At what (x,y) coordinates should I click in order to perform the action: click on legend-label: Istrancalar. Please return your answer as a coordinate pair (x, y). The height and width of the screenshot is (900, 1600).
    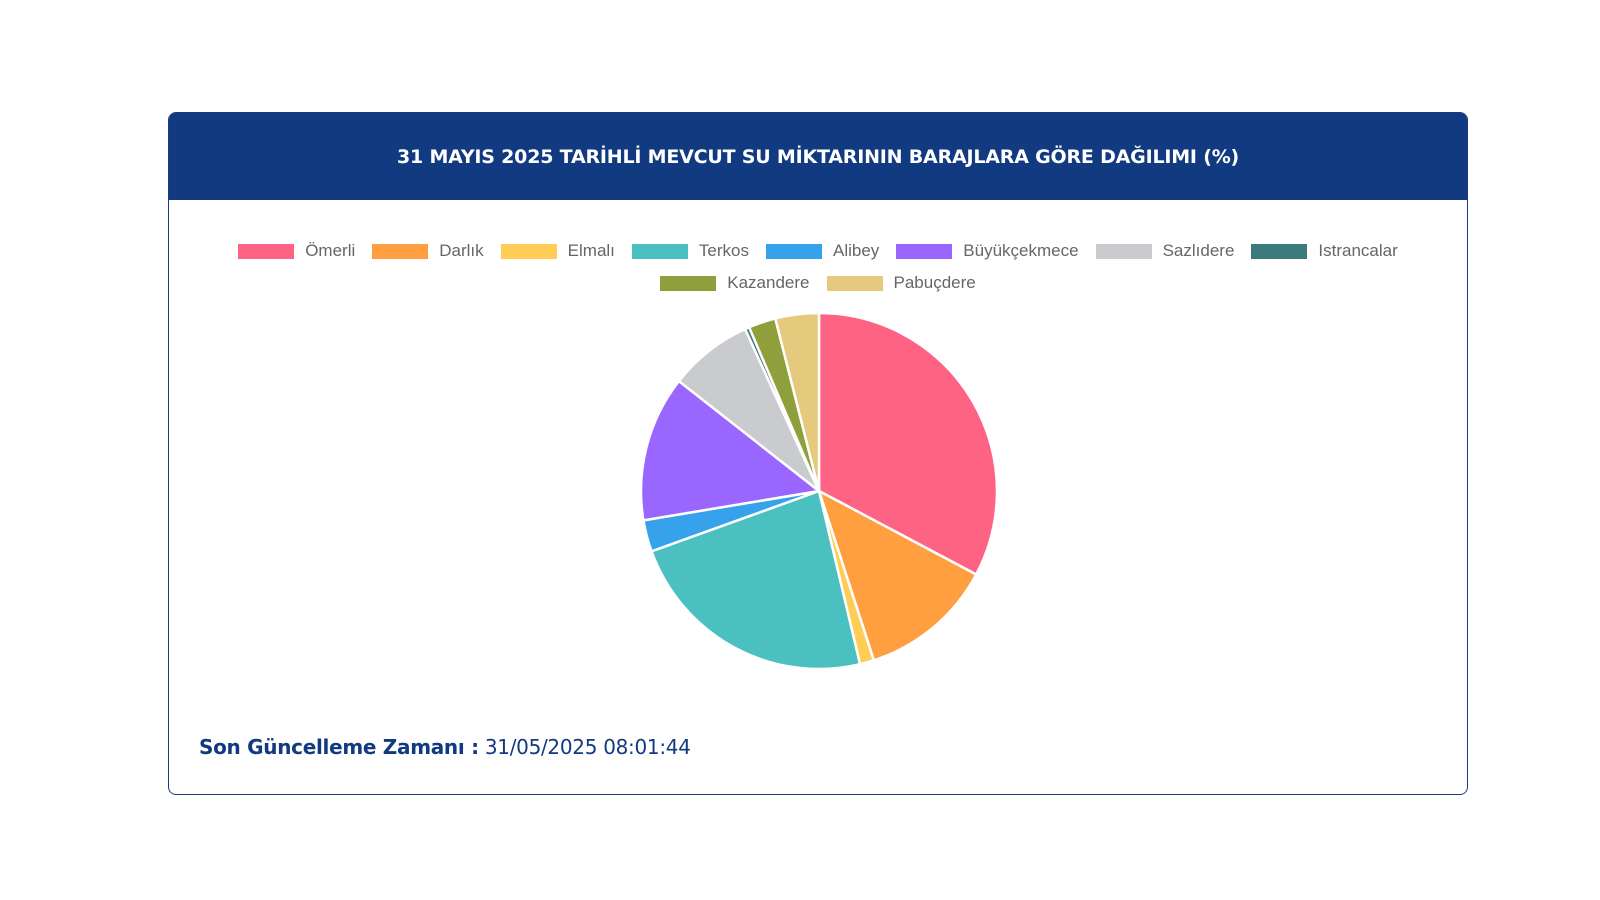
    Looking at the image, I should click on (1358, 250).